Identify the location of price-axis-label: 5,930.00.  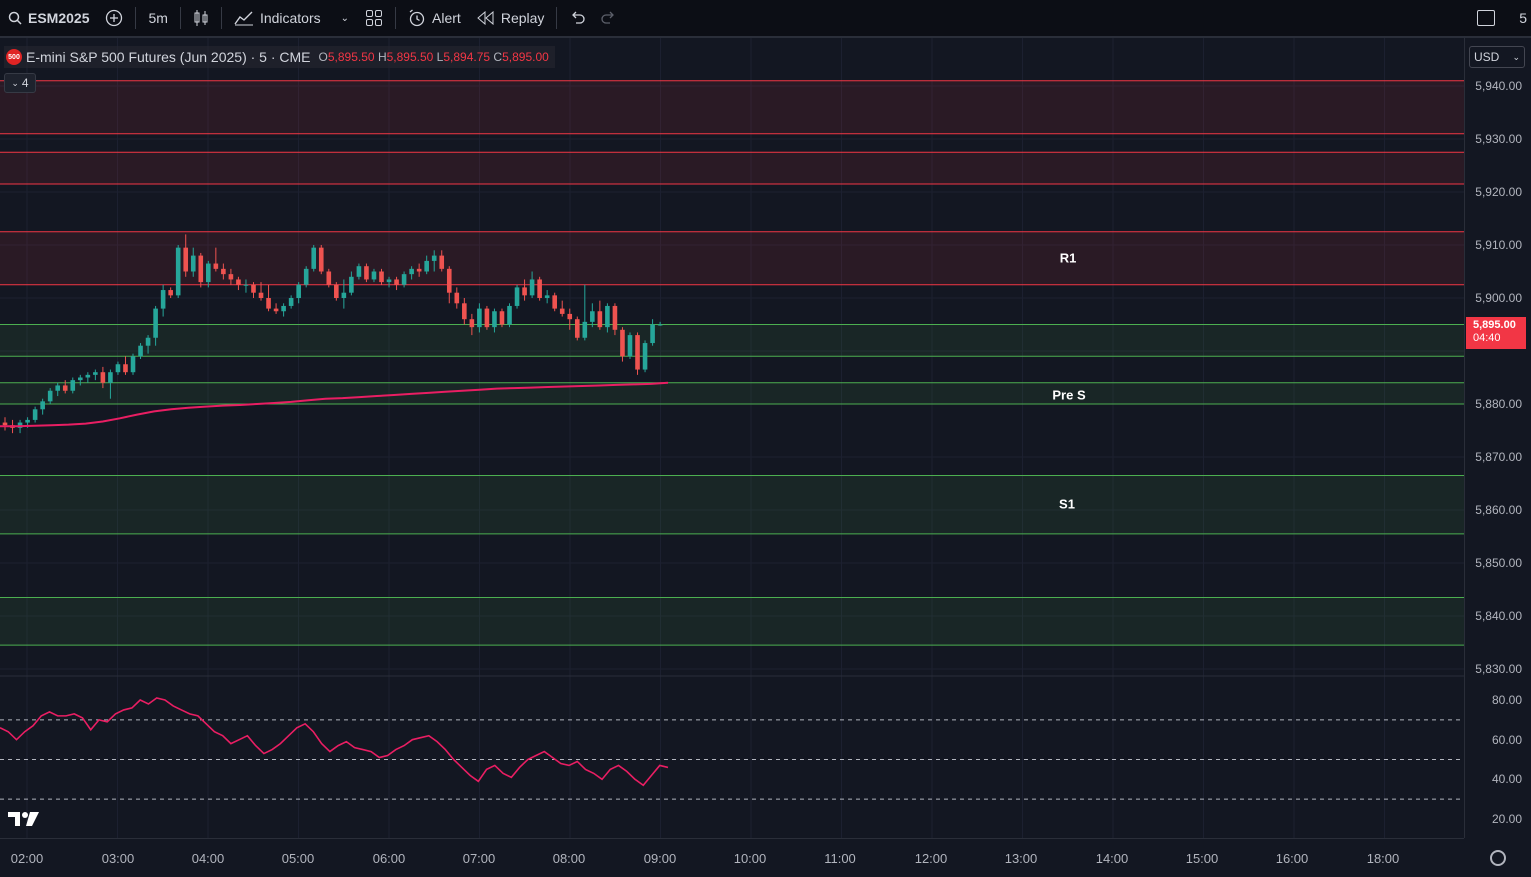
(1498, 139).